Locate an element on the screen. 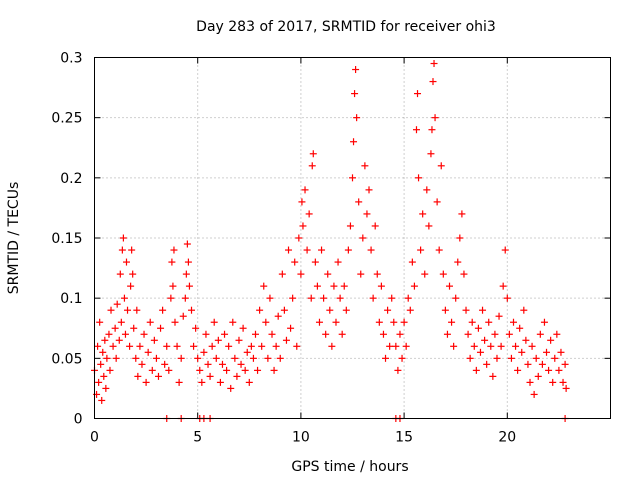  y-tick-label: 0.15 is located at coordinates (66, 239).